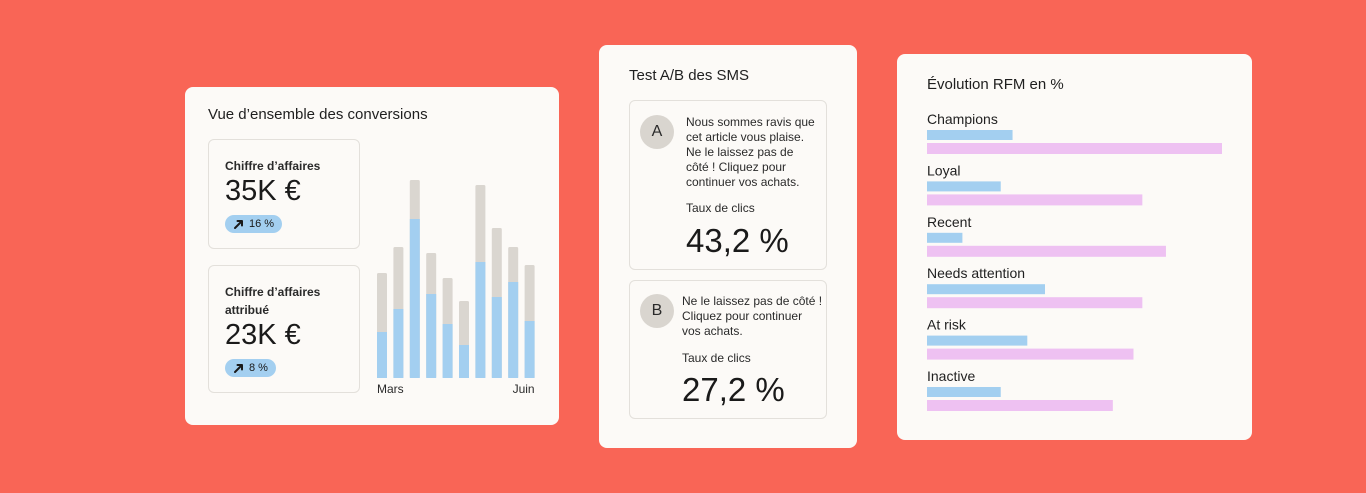  Describe the element at coordinates (745, 137) in the screenshot. I see `variant-a-line: cet article vous plaise.` at that location.